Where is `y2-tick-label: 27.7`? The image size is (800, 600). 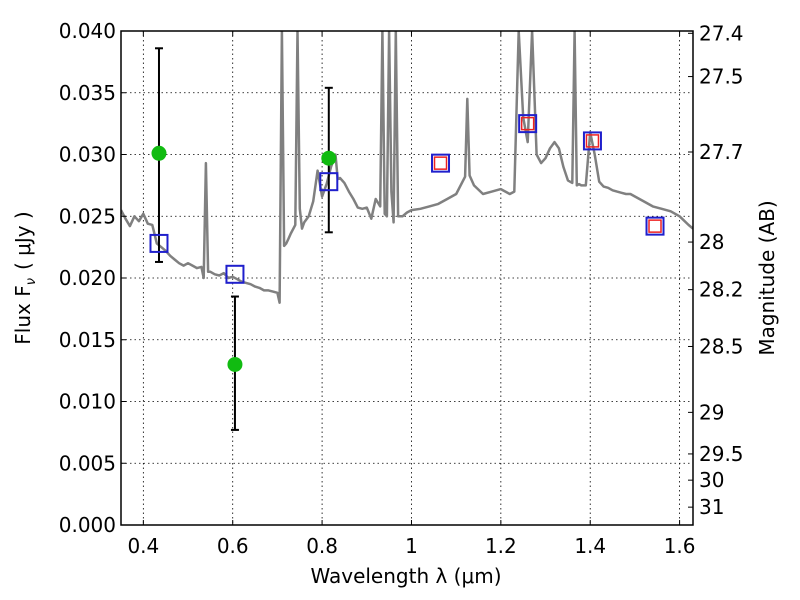 y2-tick-label: 27.7 is located at coordinates (721, 152).